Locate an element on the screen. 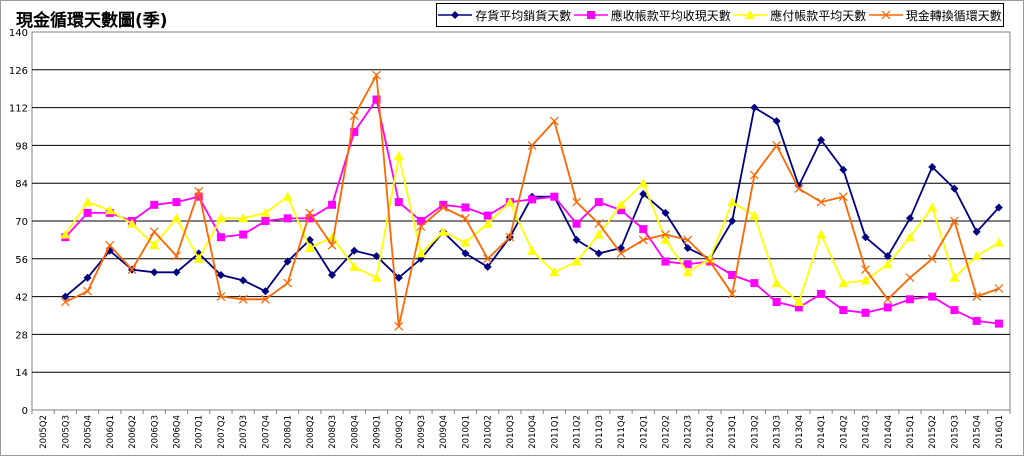  legend-label-payable-days: 應付帳款平均天數 is located at coordinates (818, 15).